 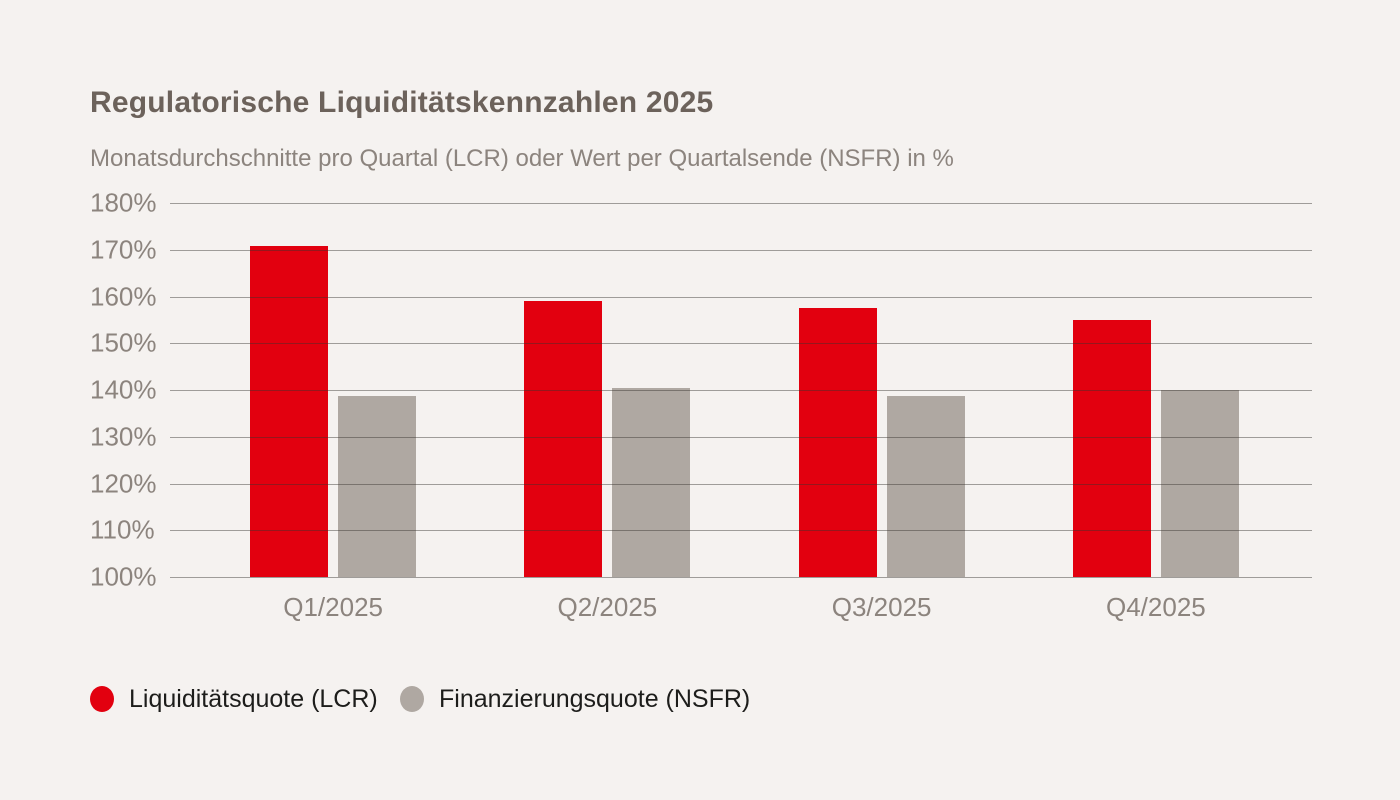 I want to click on y-tick-label-180: 180%, so click(x=123, y=202).